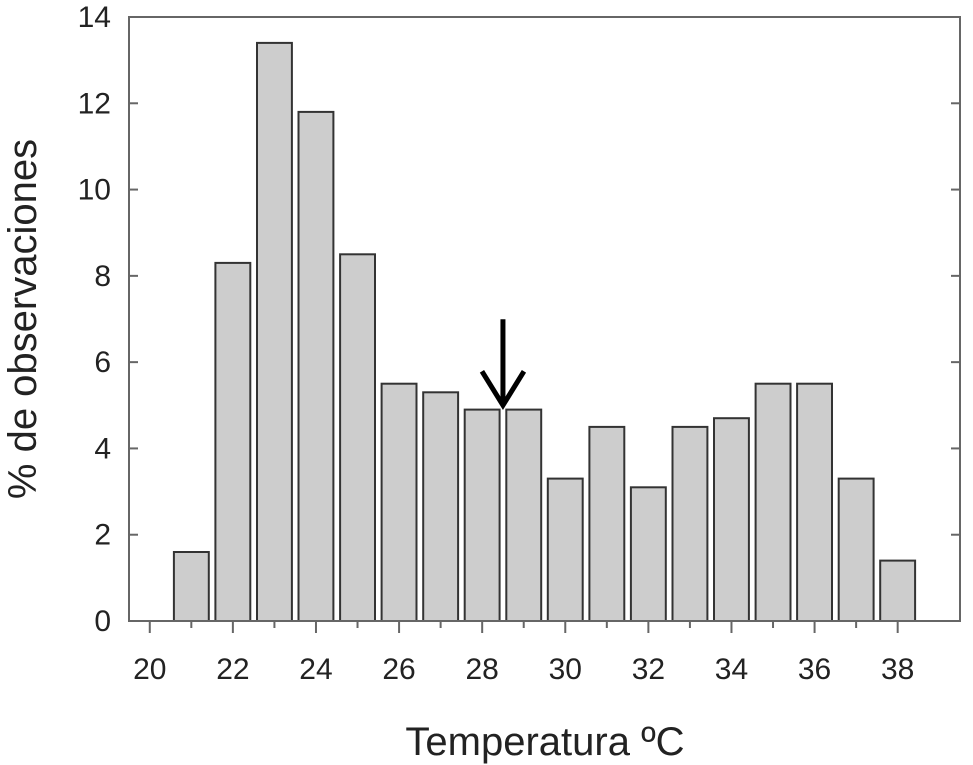 This screenshot has height=765, width=973. Describe the element at coordinates (102, 362) in the screenshot. I see `y-tick-label-6: 6` at that location.